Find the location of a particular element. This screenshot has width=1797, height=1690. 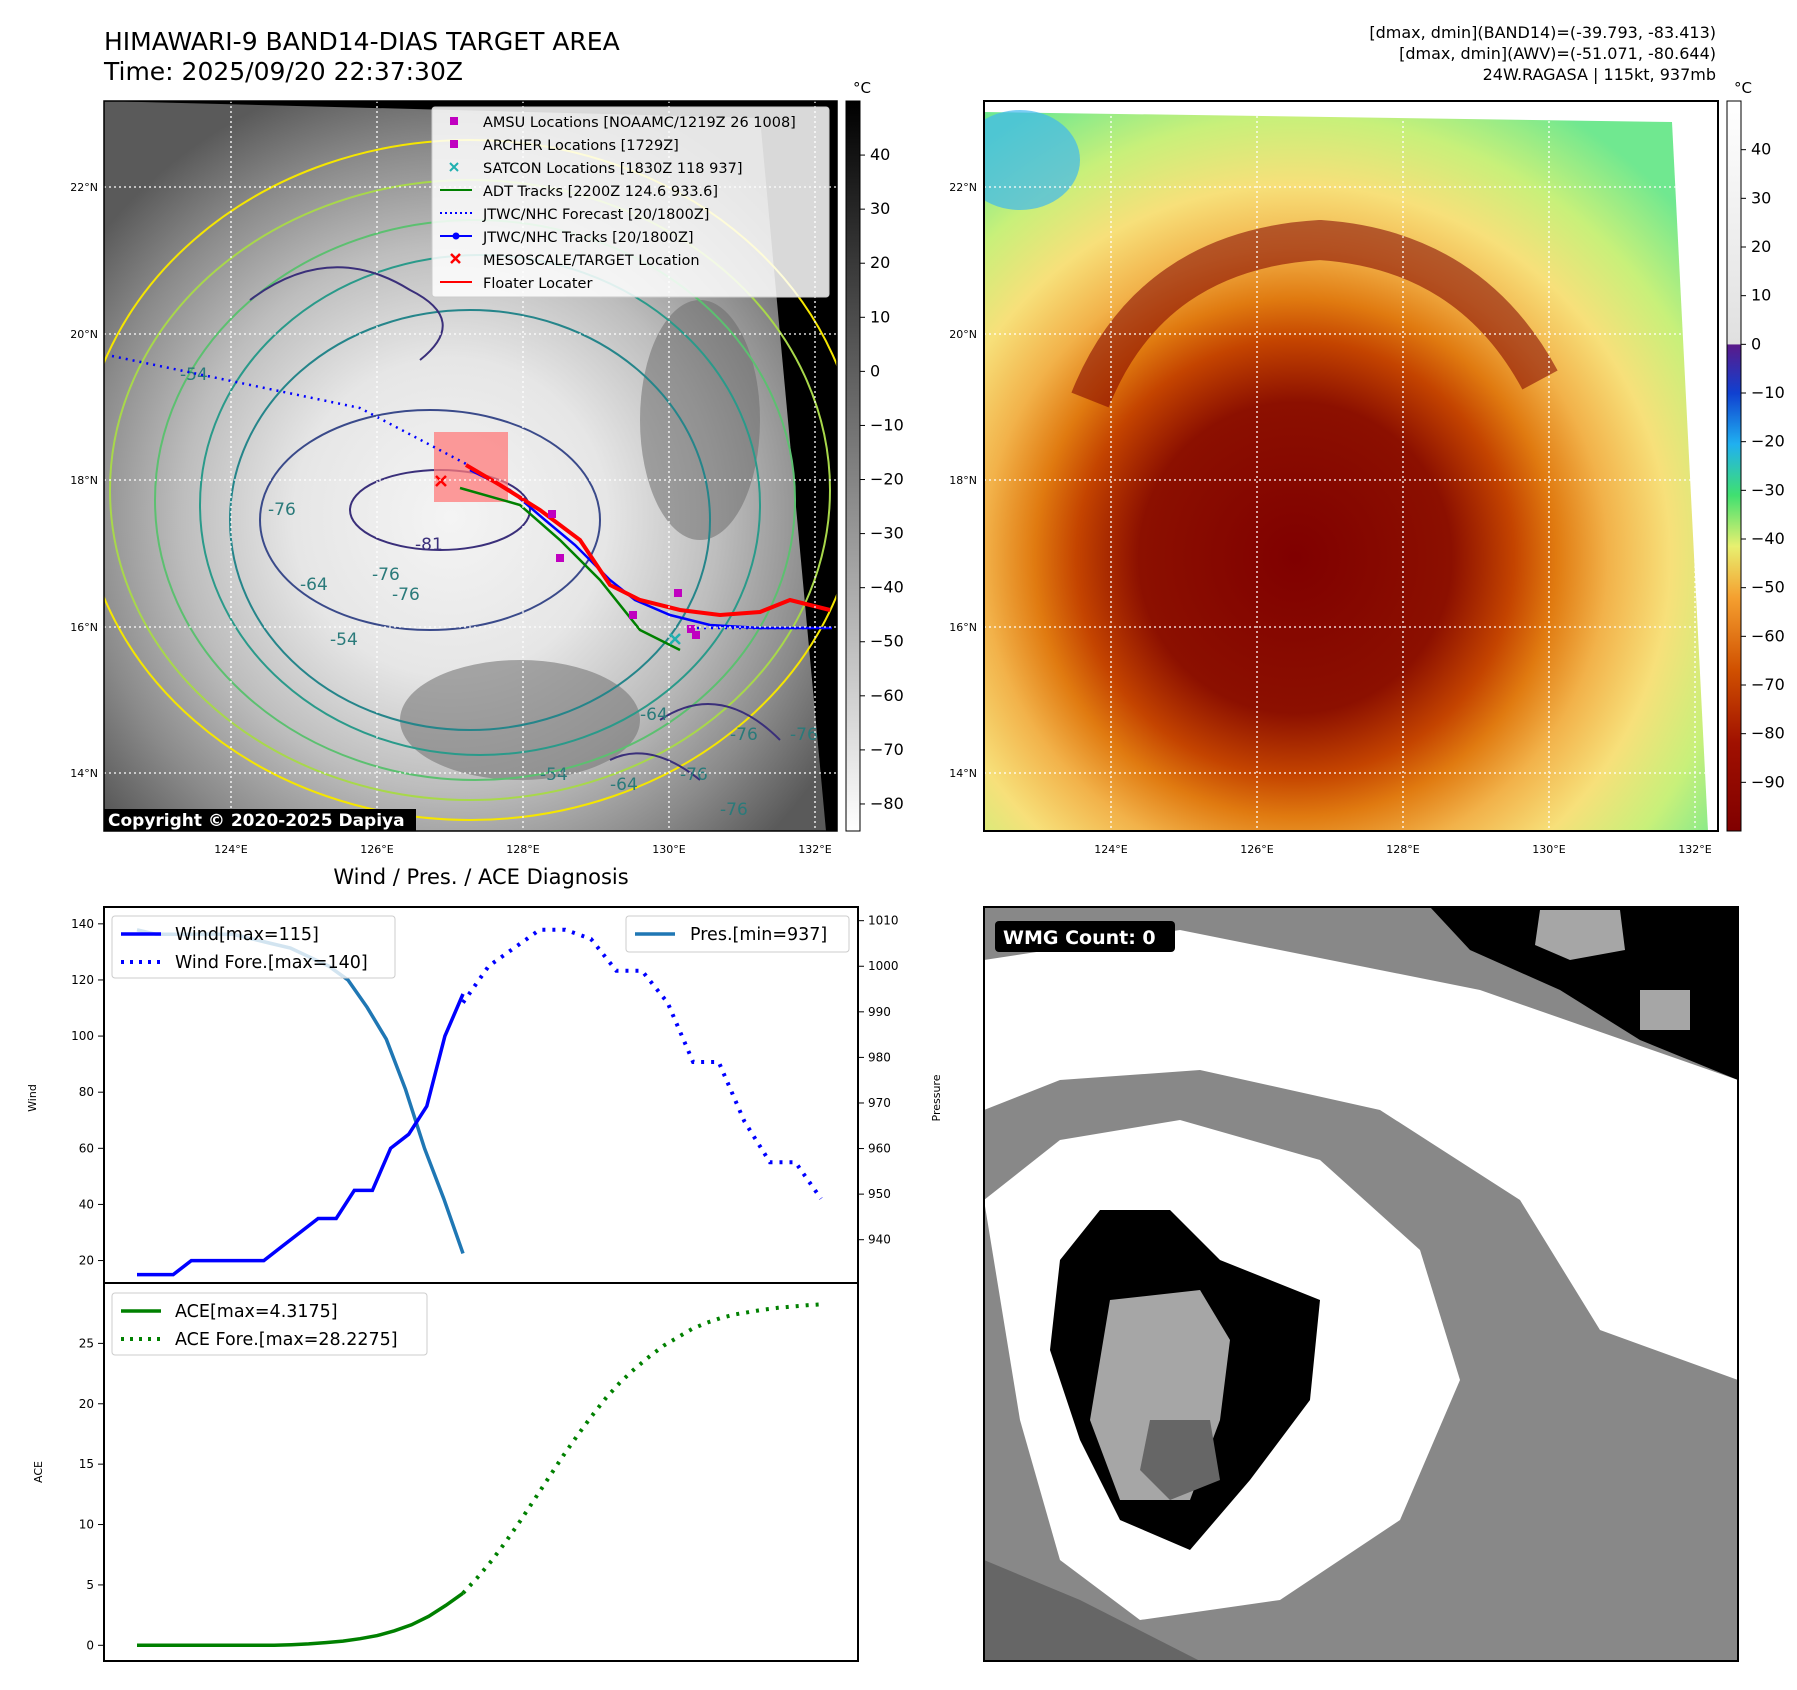

colorbar-tick-label: 10 is located at coordinates (1761, 295).